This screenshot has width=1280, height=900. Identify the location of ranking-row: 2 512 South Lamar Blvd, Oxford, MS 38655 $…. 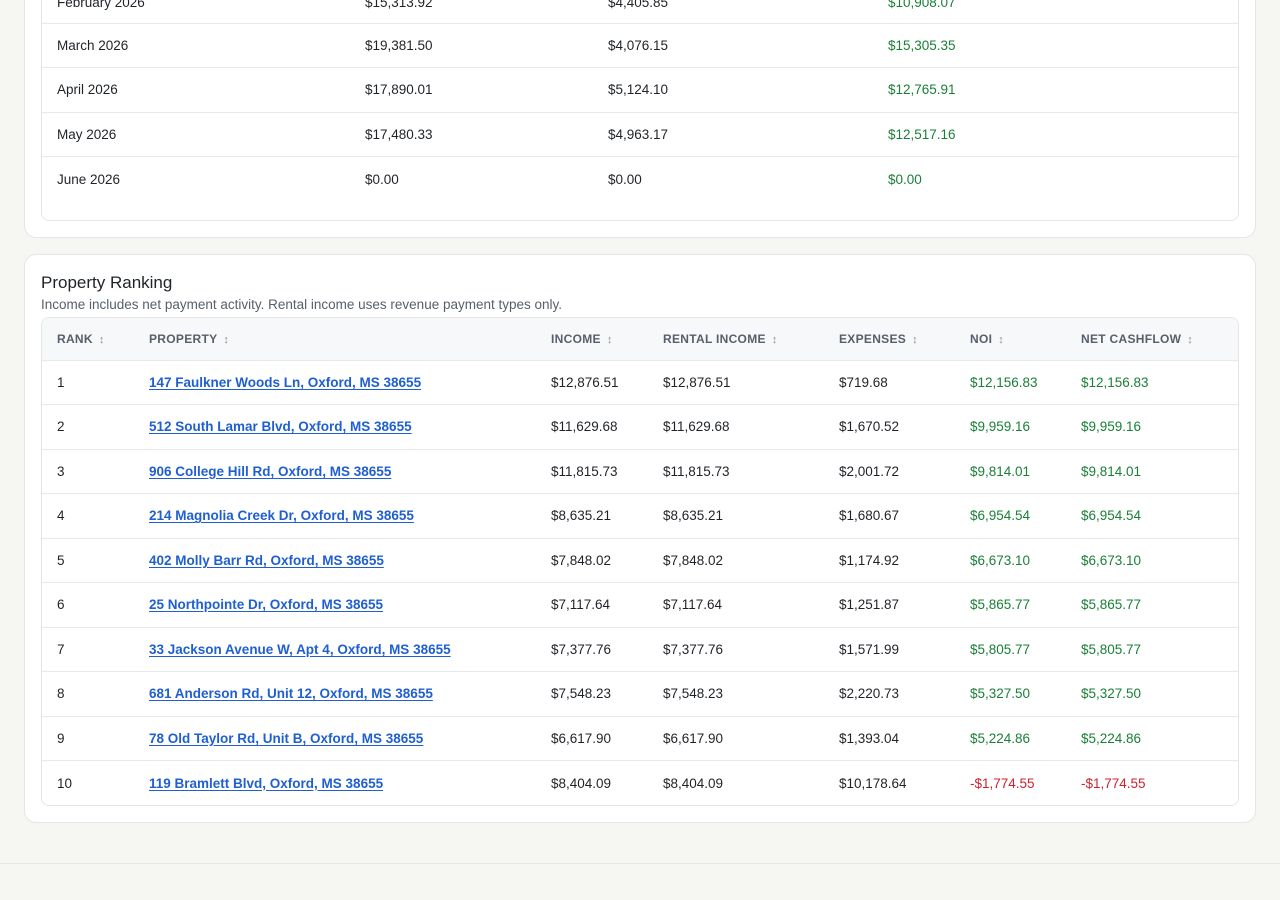
(640, 426).